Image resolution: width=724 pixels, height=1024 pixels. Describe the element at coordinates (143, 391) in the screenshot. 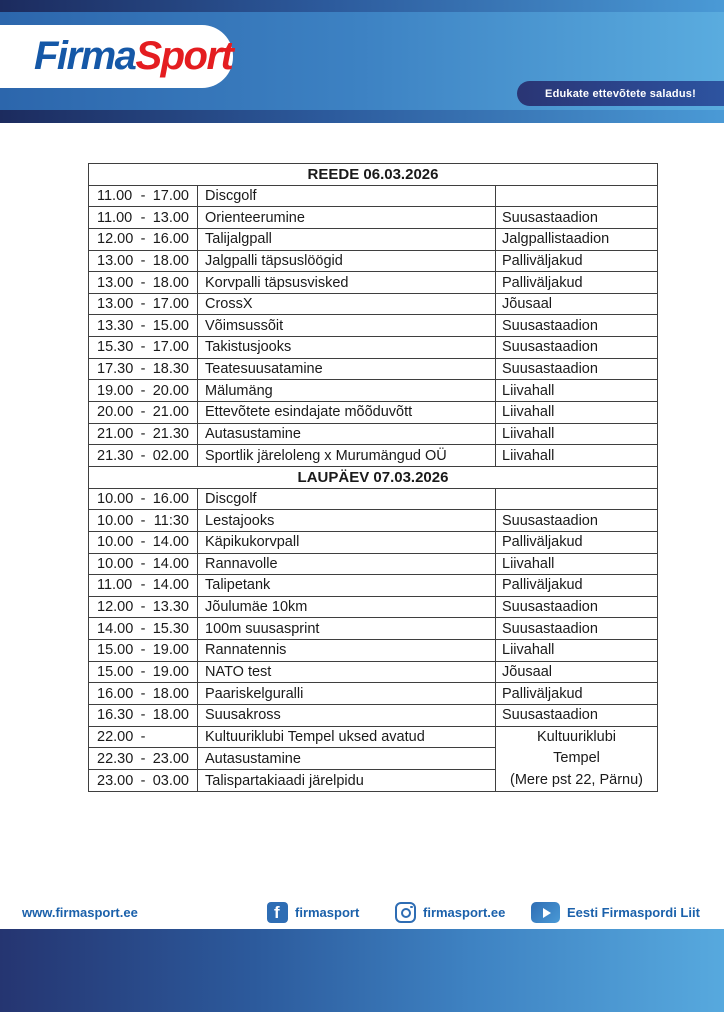

I see `time-cell: 19.00-20.00` at that location.